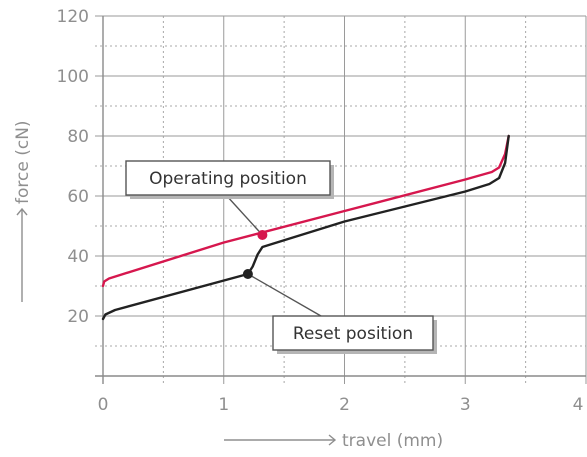  What do you see at coordinates (578, 405) in the screenshot?
I see `x-tick-label: 4` at bounding box center [578, 405].